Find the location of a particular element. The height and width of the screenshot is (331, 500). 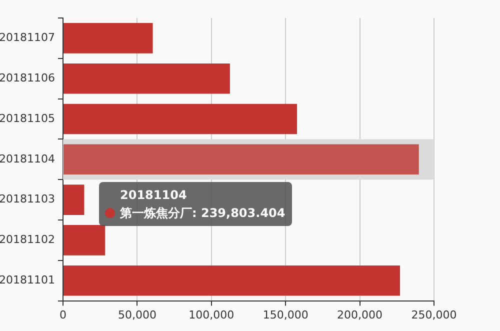

y-tick-label: 20181105 is located at coordinates (27, 118).